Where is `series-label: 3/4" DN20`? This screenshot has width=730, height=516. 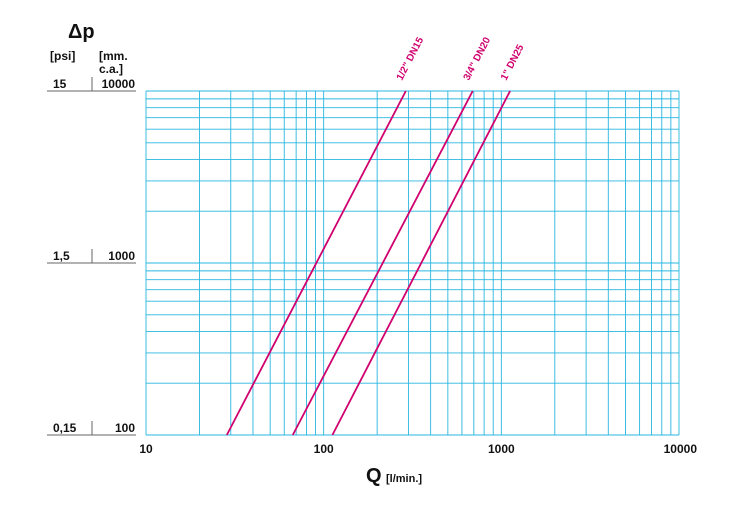 series-label: 3/4" DN20 is located at coordinates (478, 58).